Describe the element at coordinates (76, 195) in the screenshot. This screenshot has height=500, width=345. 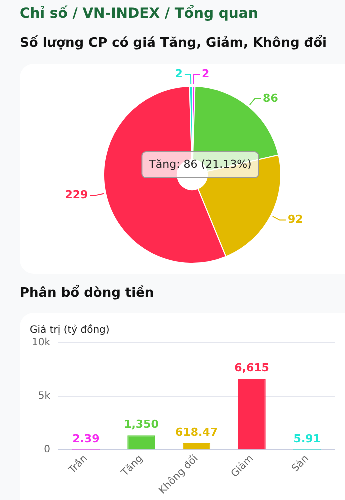
I see `data-label: 229` at that location.